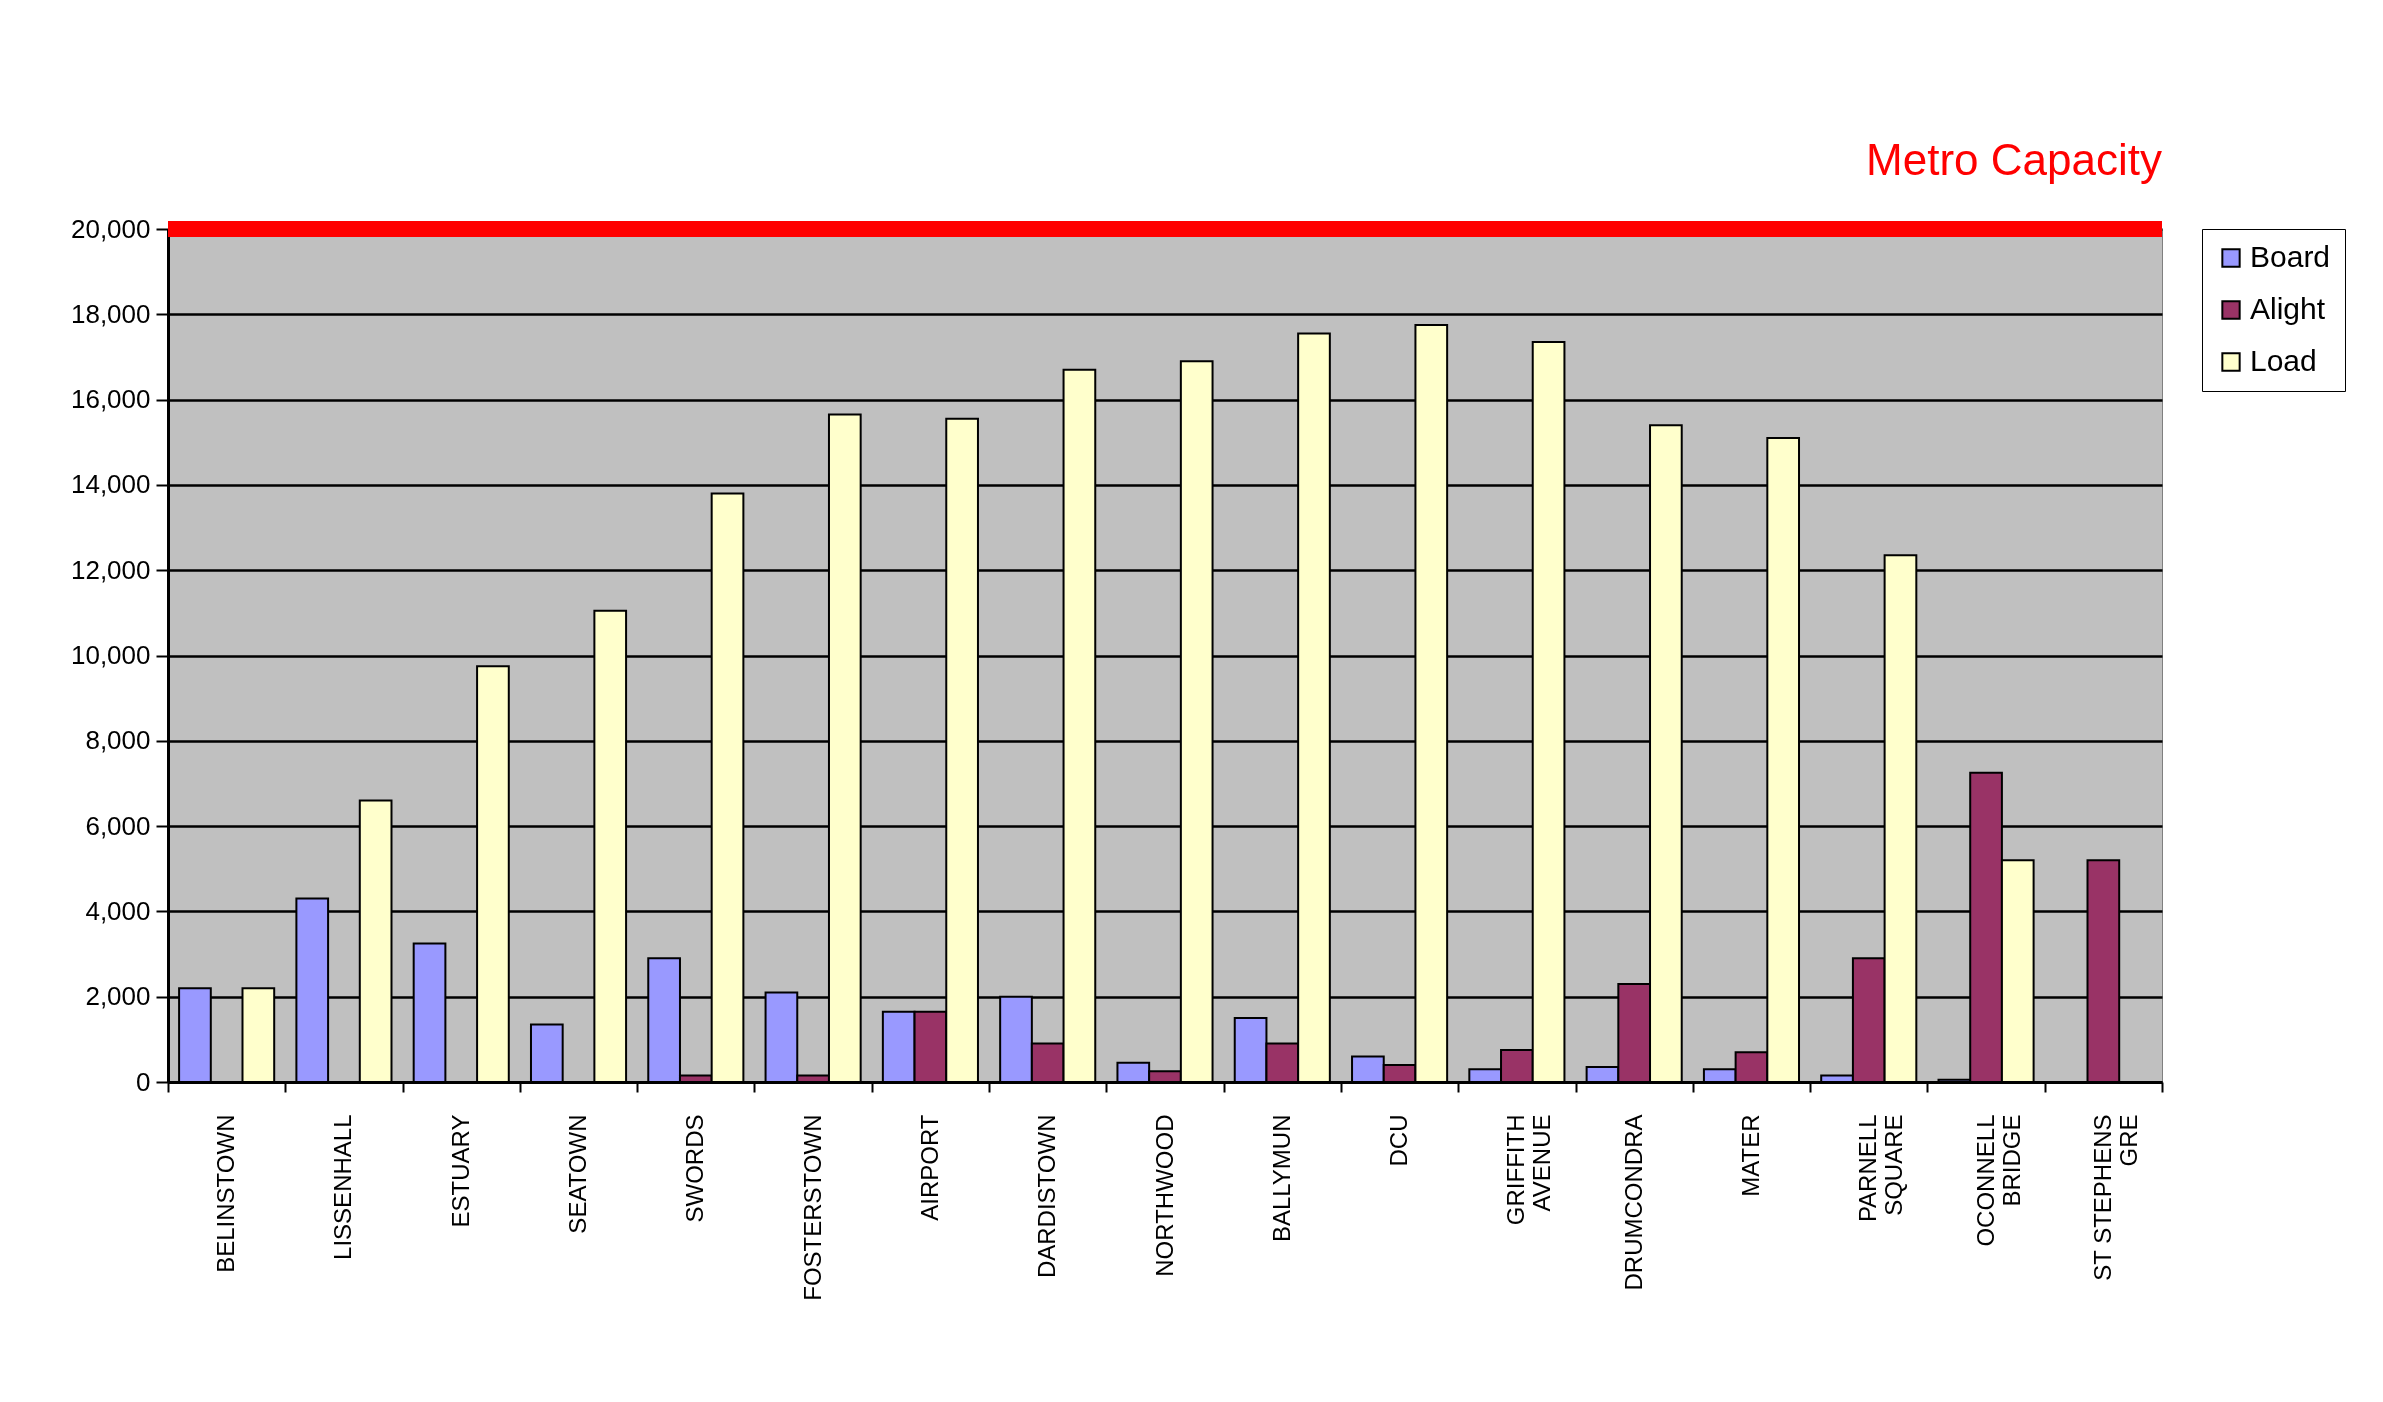 Image resolution: width=2383 pixels, height=1402 pixels. I want to click on y-tick-label: 2,000, so click(118, 996).